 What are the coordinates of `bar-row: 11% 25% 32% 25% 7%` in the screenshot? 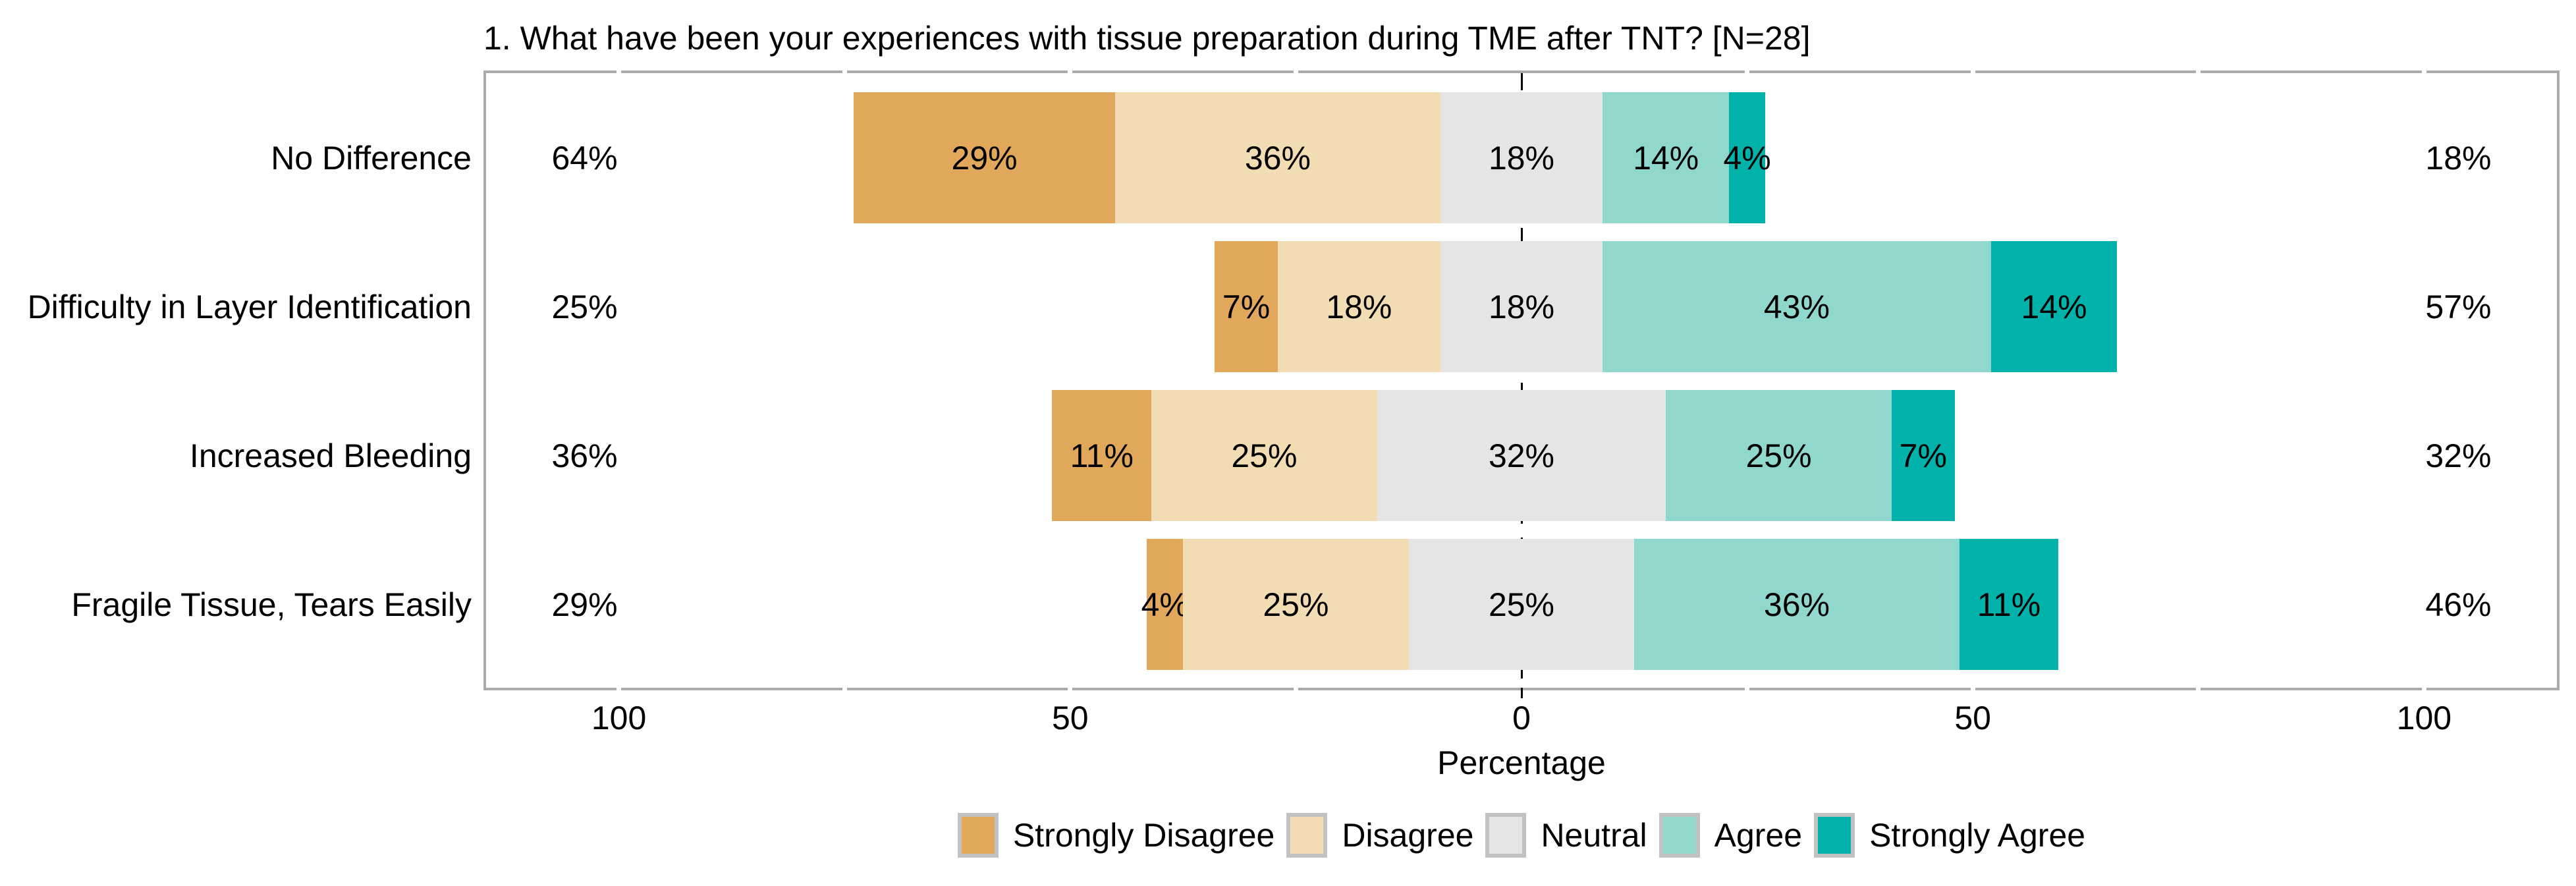 It's located at (1503, 455).